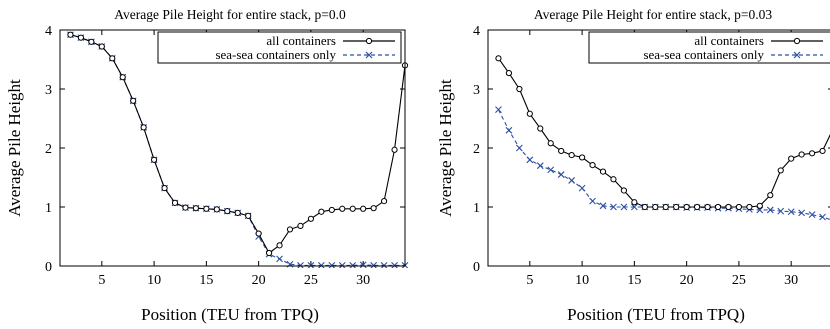 The image size is (830, 329). What do you see at coordinates (656, 314) in the screenshot?
I see `chart-right-x-axis-label: Position (TEU from TPQ)` at bounding box center [656, 314].